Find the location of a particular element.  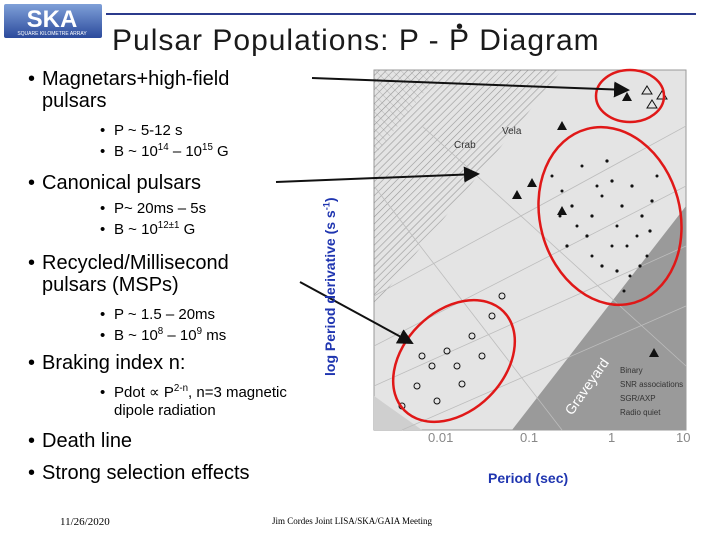

svg-text: SNR associations is located at coordinates (651, 384).